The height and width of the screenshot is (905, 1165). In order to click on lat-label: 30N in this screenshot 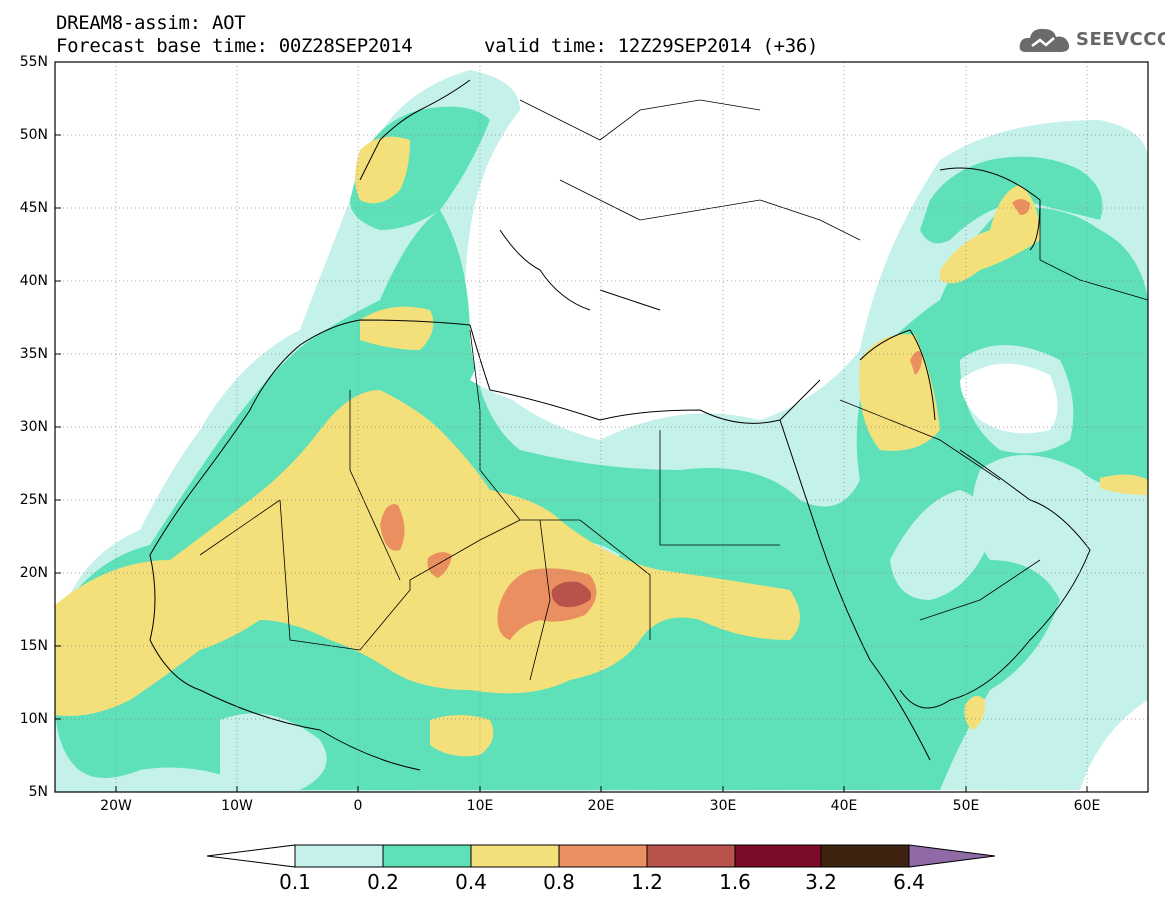, I will do `click(33, 427)`.